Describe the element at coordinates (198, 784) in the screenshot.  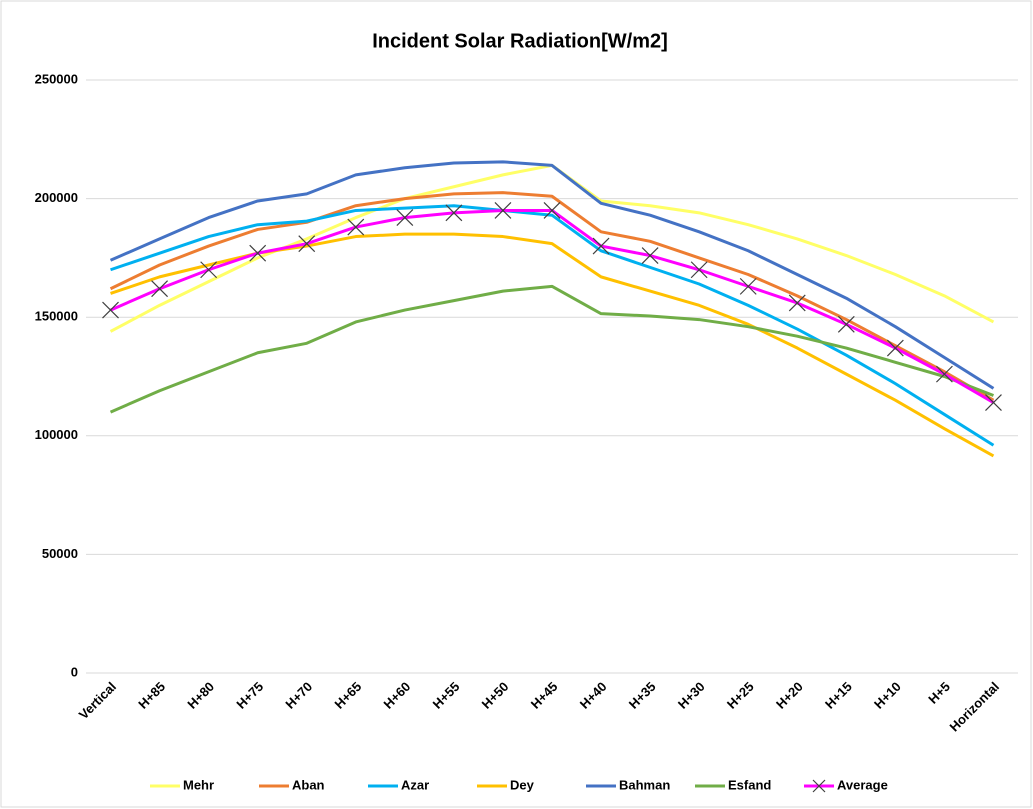
I see `legend-label: Mehr` at that location.